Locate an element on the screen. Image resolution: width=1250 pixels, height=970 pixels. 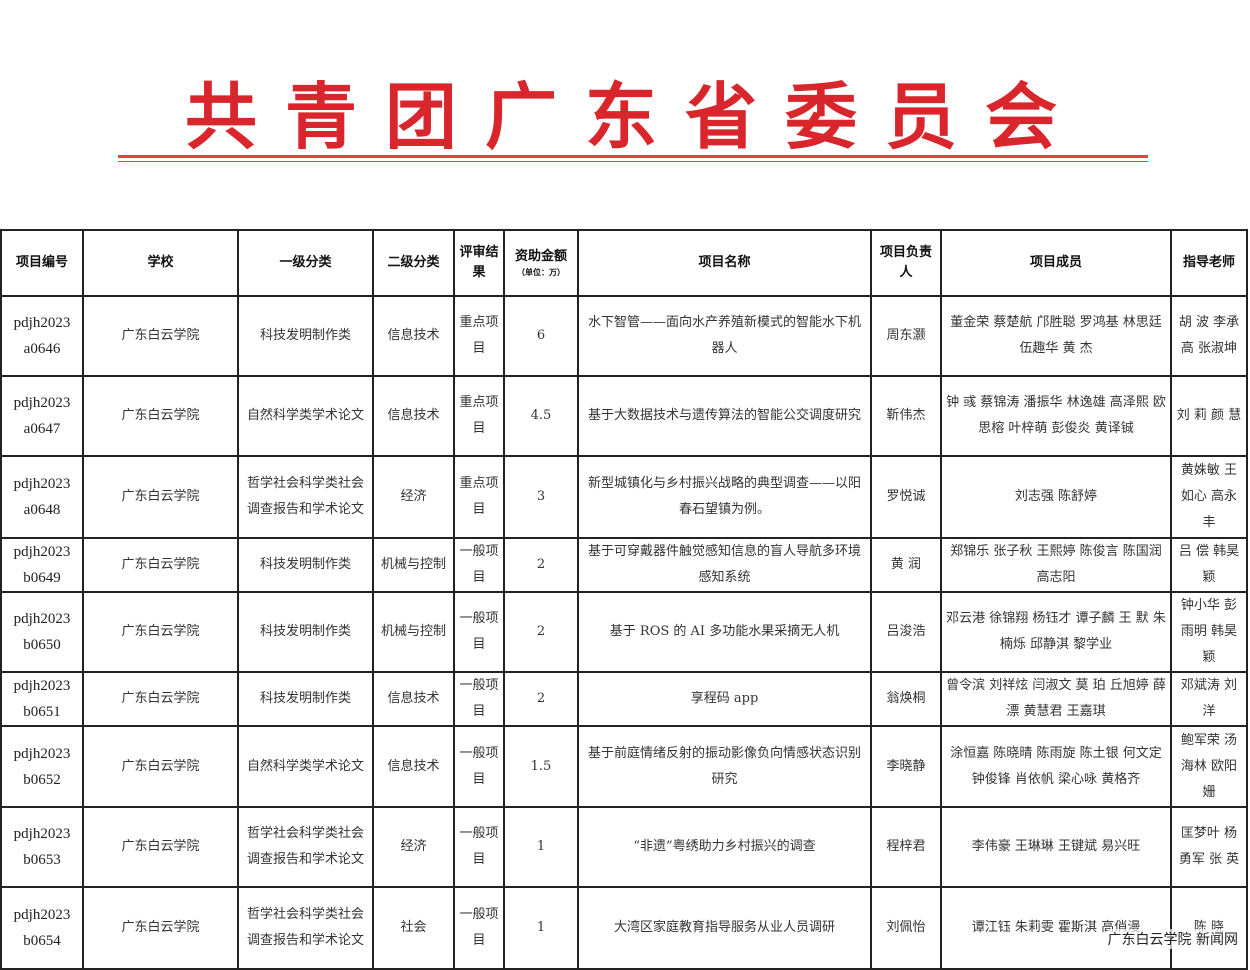
cell-name: 基于 ROS 的 AI 多功能水果采摘无人机 is located at coordinates (724, 632).